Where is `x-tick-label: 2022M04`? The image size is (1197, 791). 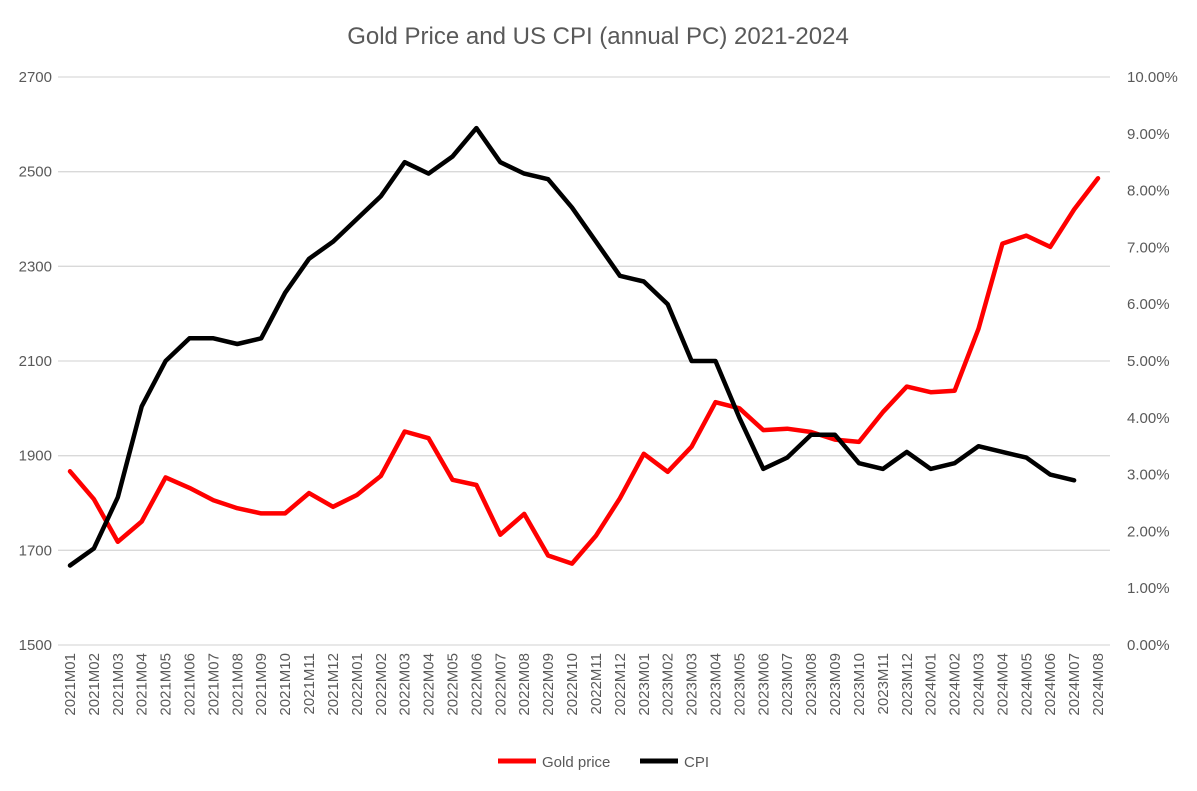 x-tick-label: 2022M04 is located at coordinates (429, 684).